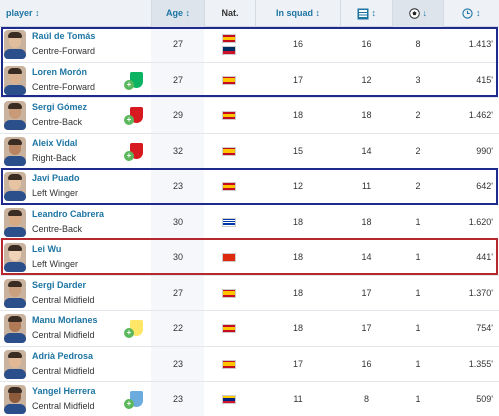  I want to click on table-row: Javi Puado Left Winger 23 12 11 2 642', so click(249, 187).